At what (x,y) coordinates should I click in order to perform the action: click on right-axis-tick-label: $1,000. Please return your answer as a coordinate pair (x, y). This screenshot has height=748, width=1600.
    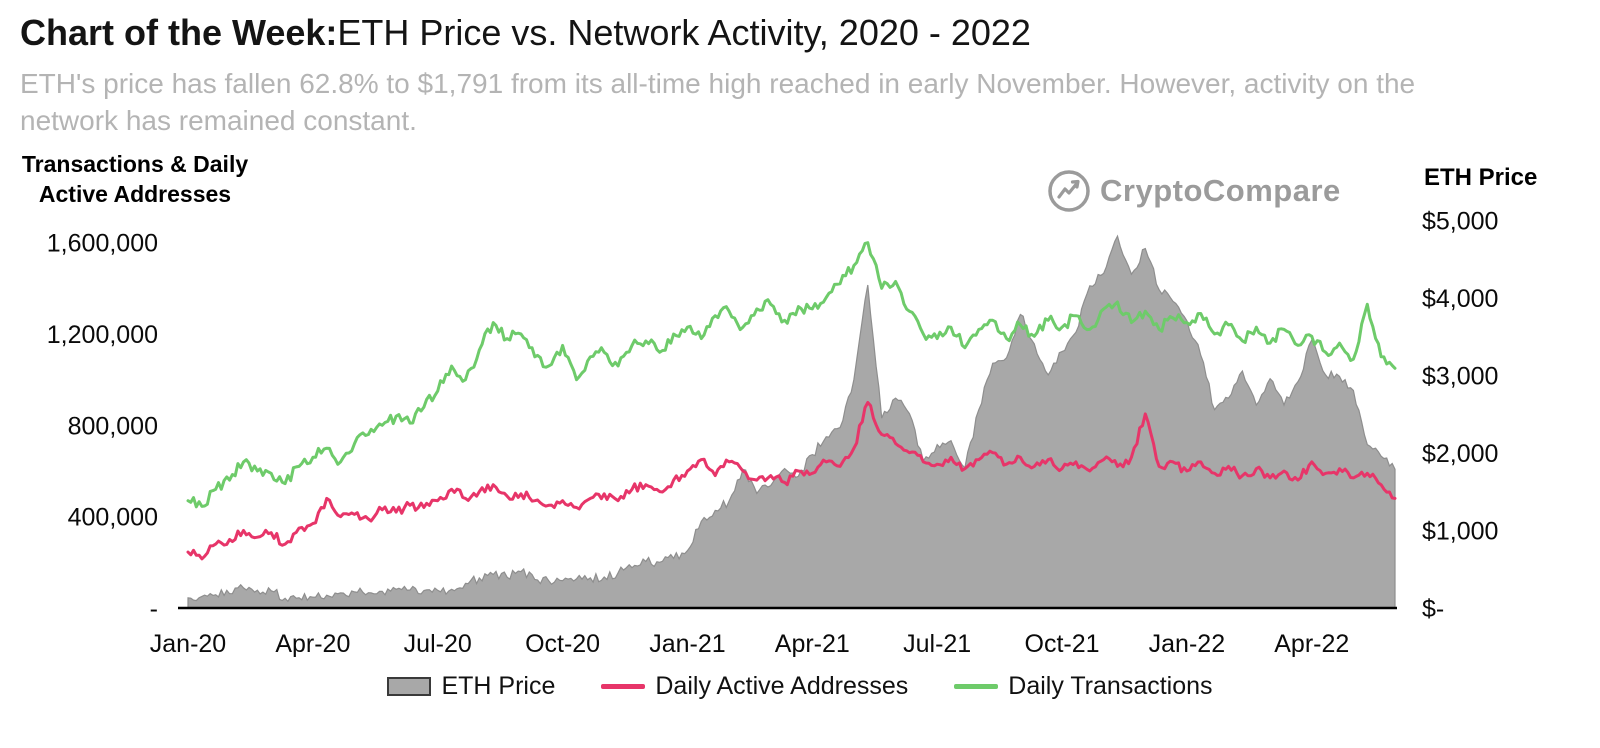
    Looking at the image, I should click on (1460, 532).